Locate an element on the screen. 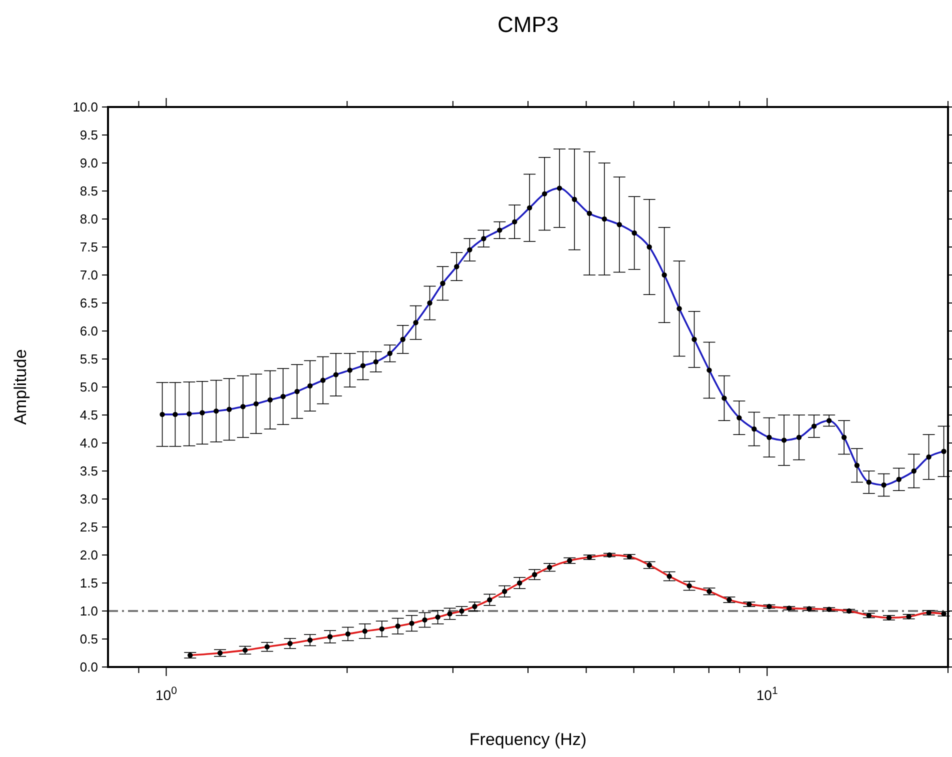  y-tick-label: 3.5 is located at coordinates (89, 471).